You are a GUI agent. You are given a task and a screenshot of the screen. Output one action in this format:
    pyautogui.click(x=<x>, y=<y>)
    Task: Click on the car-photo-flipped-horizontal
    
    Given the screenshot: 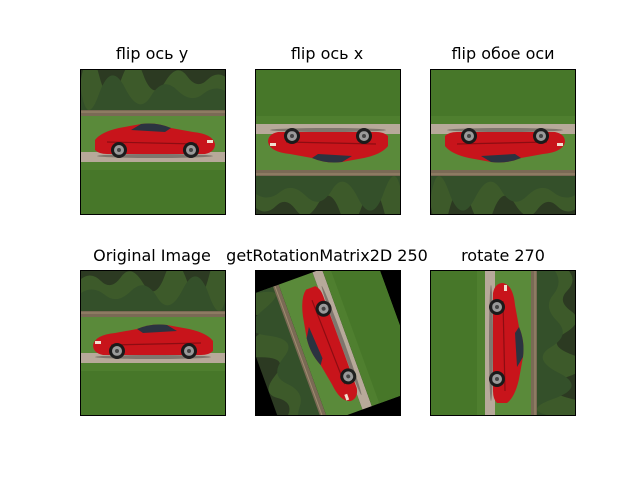 What is the action you would take?
    pyautogui.click(x=153, y=142)
    